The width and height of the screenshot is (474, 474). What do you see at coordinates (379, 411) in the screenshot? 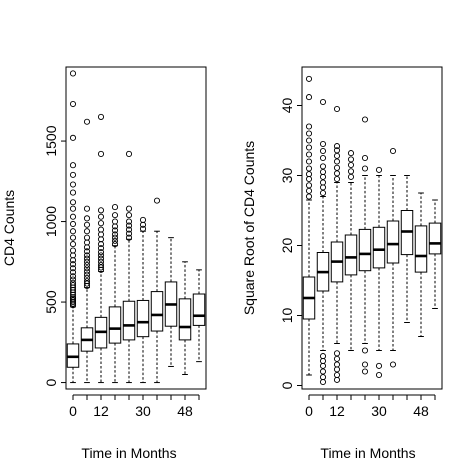
I see `x-tick-label: 30` at bounding box center [379, 411].